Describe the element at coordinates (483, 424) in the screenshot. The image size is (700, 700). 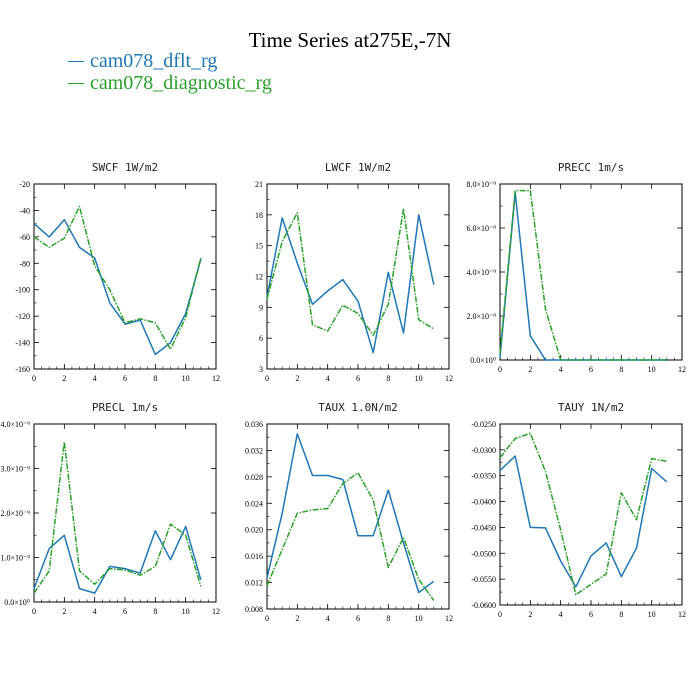
I see `y-tick-label: -0.0250` at that location.